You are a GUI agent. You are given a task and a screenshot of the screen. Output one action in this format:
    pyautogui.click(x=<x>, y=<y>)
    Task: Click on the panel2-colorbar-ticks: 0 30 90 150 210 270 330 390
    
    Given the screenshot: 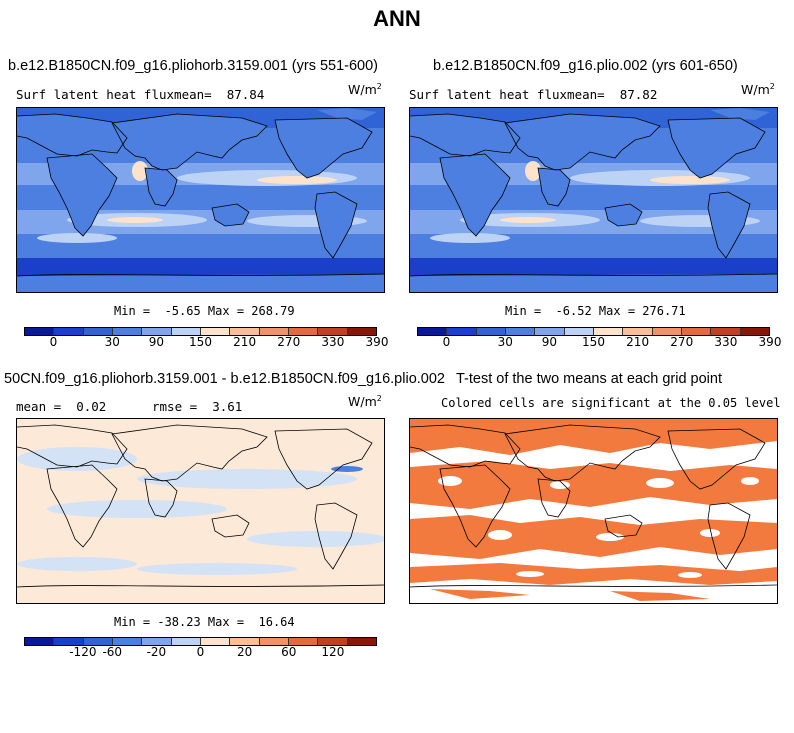 What is the action you would take?
    pyautogui.click(x=599, y=342)
    